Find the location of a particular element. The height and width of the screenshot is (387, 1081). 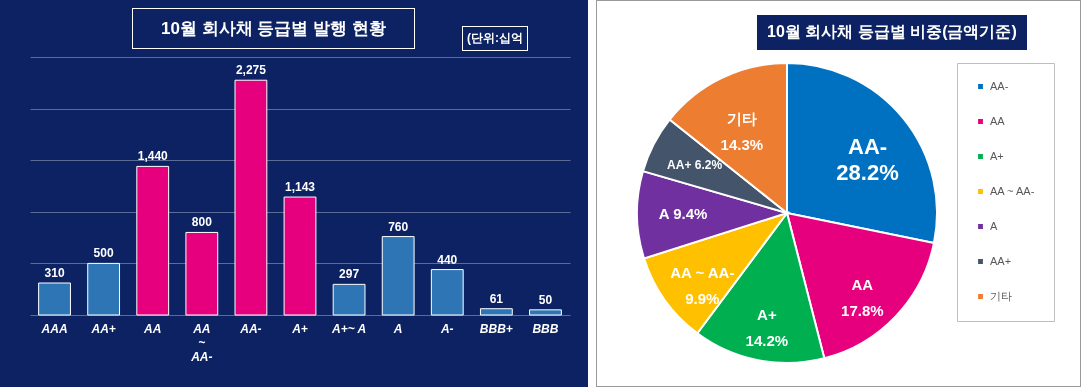

legend-label: AA ~ AA- is located at coordinates (1012, 190).